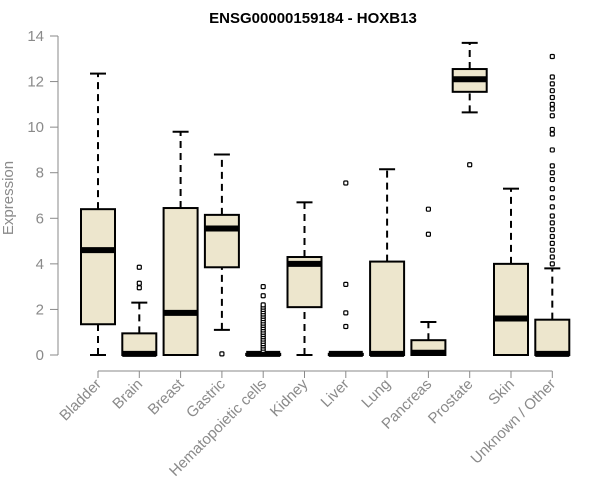 This screenshot has height=500, width=600. I want to click on y-axis-label: Expression, so click(8, 198).